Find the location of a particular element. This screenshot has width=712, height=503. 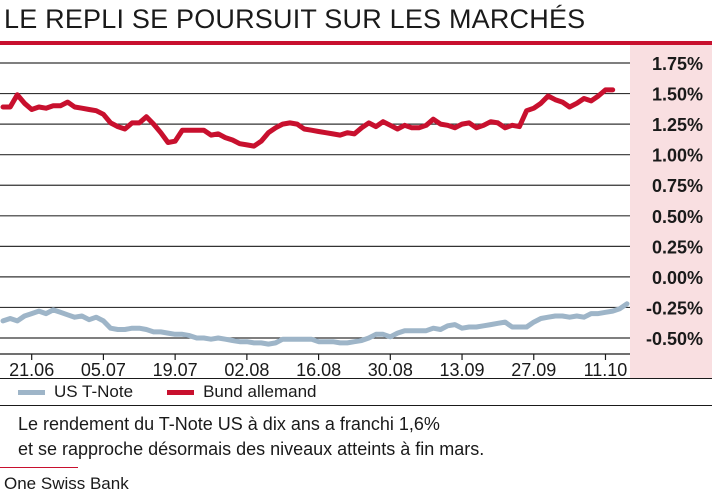

legend-item-us: US T-Note is located at coordinates (75, 392).